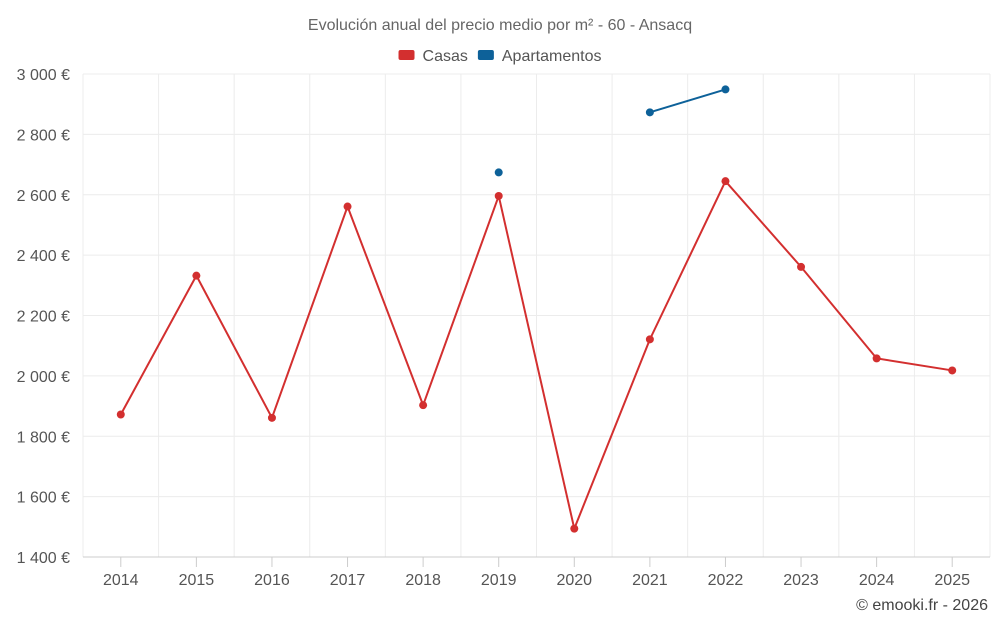 The height and width of the screenshot is (625, 1000). Describe the element at coordinates (922, 605) in the screenshot. I see `credit-text: © emooki.fr - 2026` at that location.